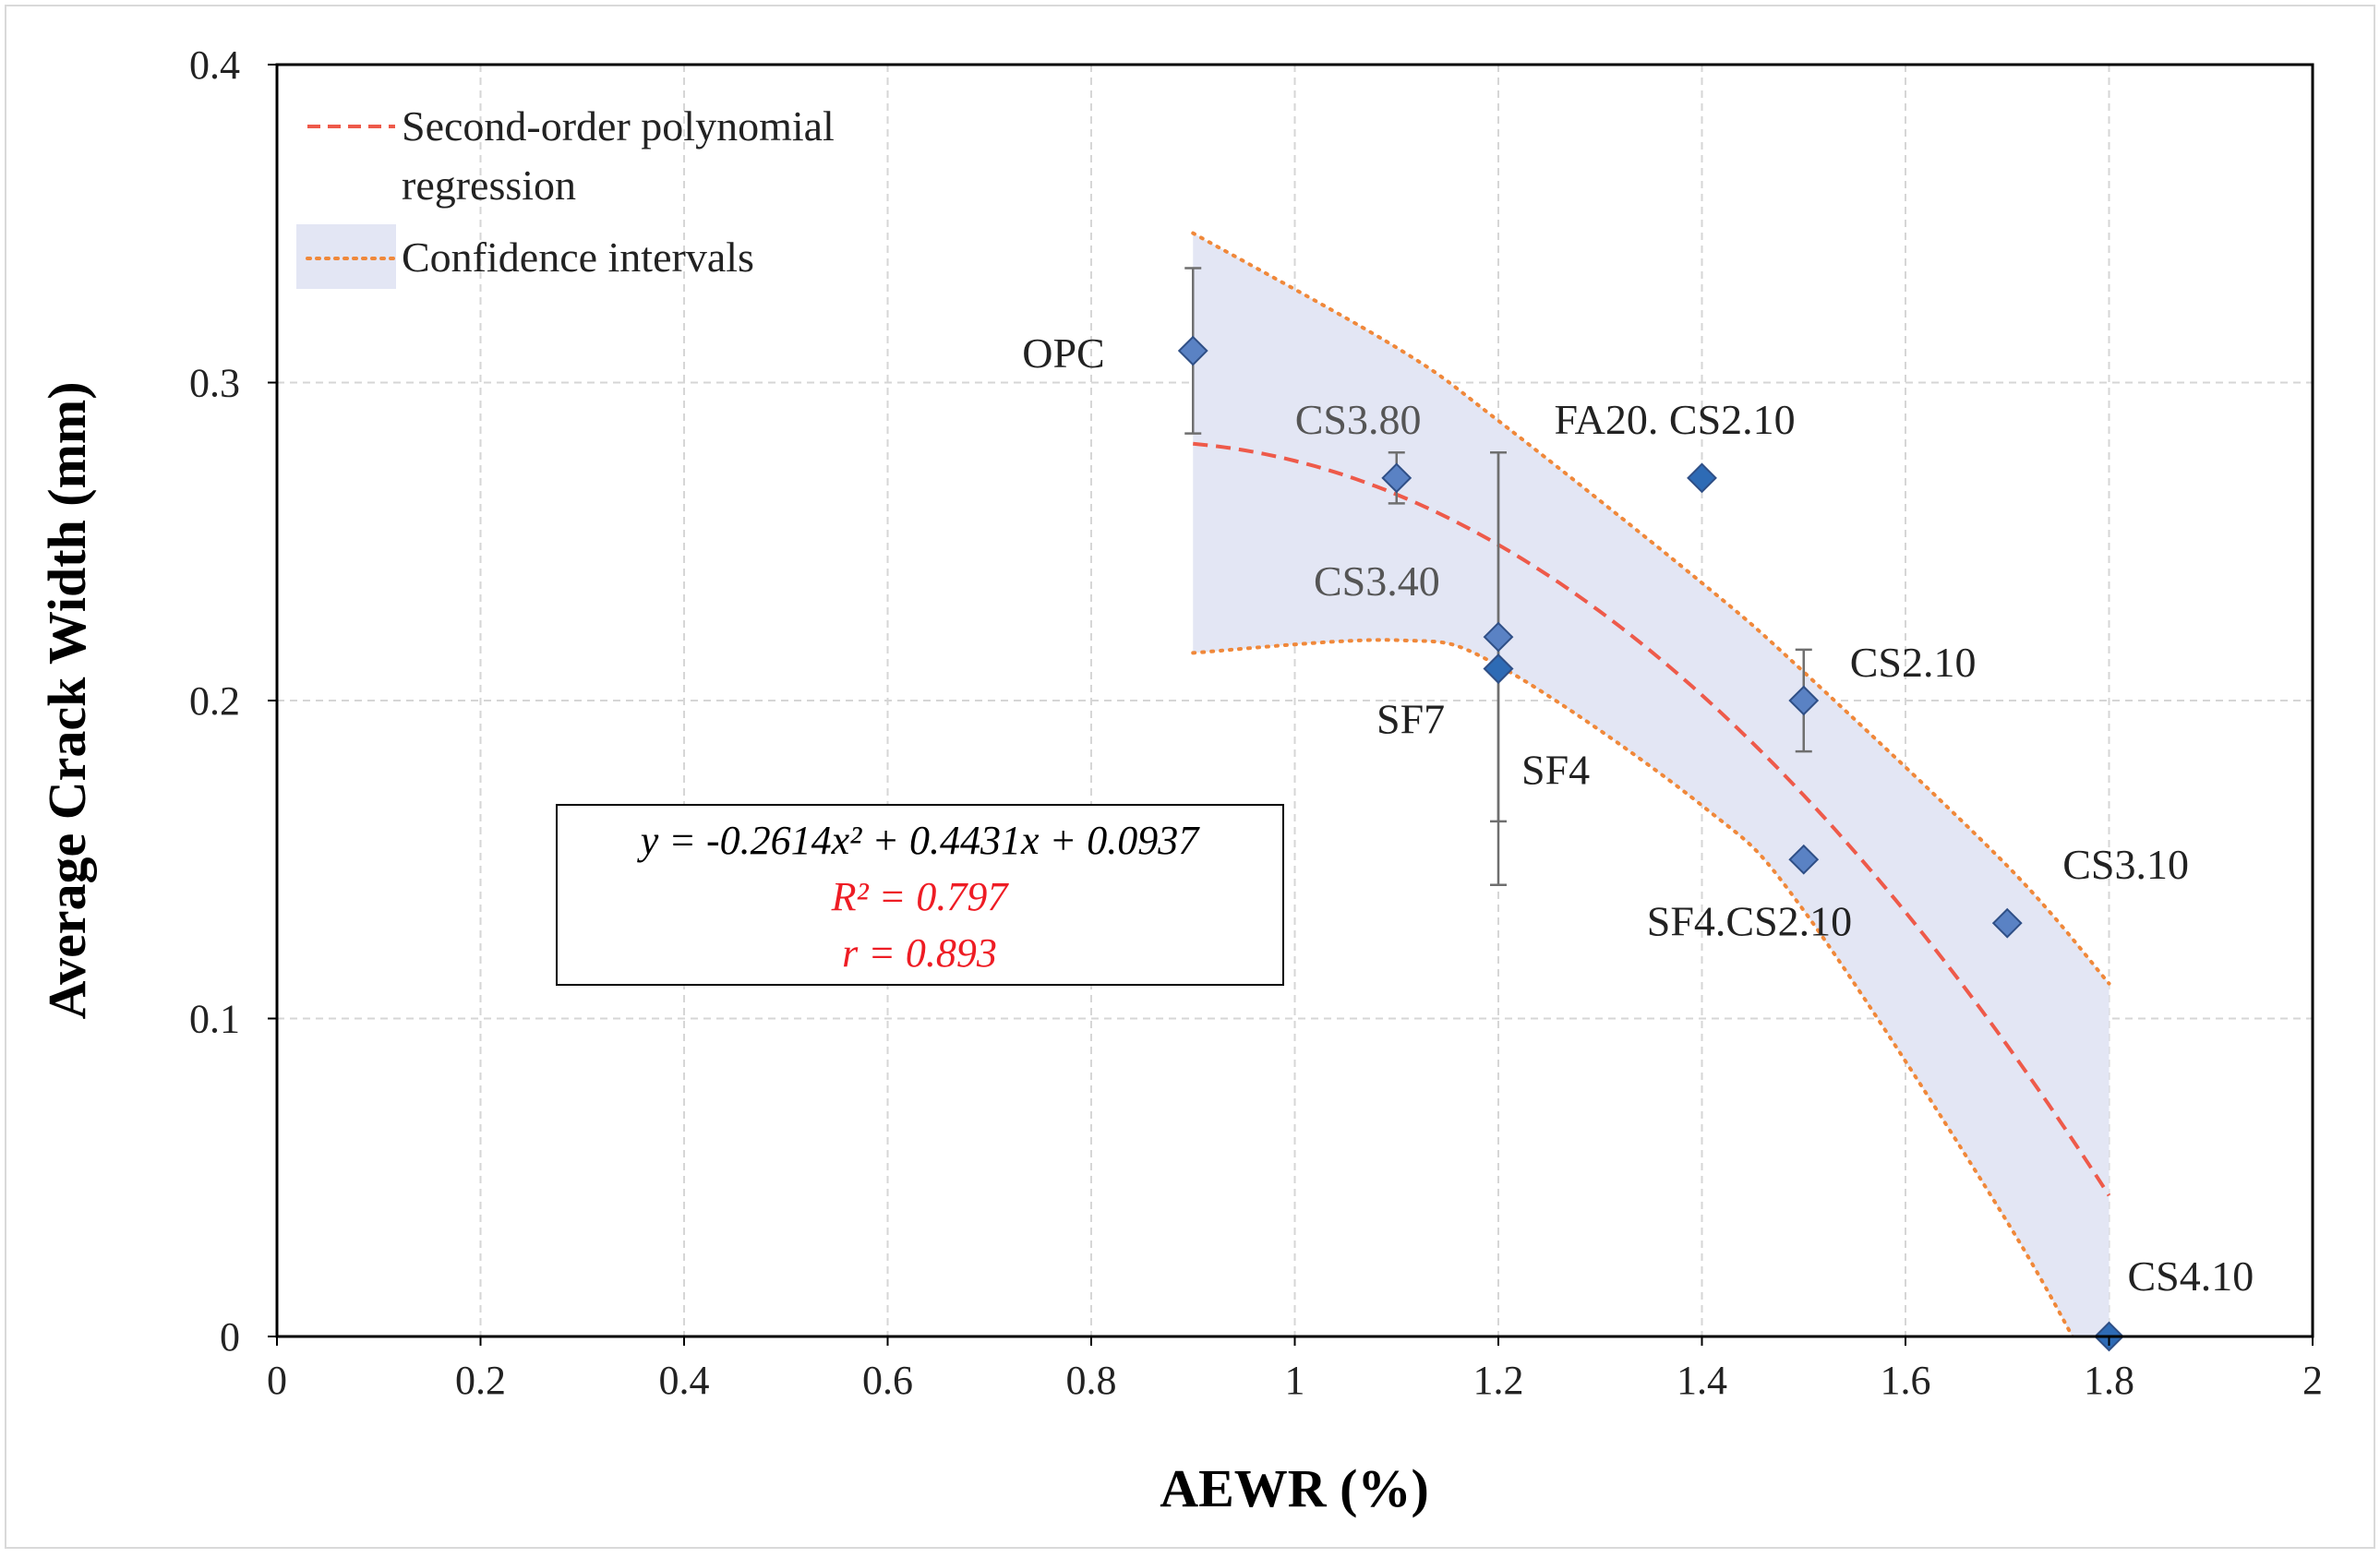  Describe the element at coordinates (1295, 1380) in the screenshot. I see `x-tick-label-5: 1` at that location.